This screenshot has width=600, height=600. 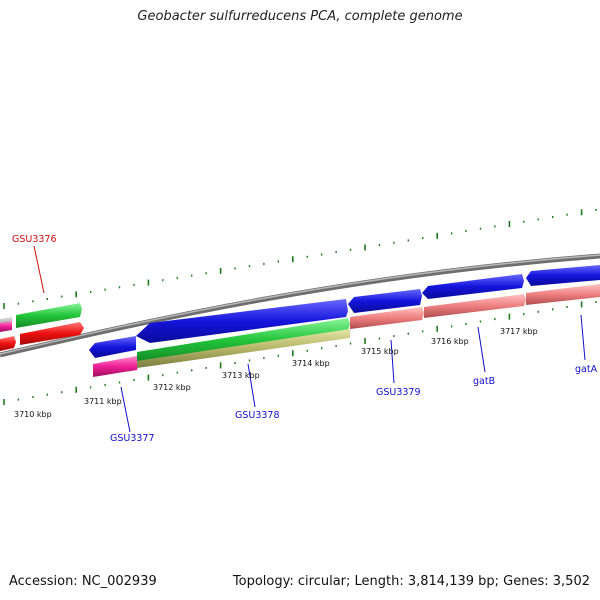 What do you see at coordinates (583, 337) in the screenshot?
I see `leader-gata` at bounding box center [583, 337].